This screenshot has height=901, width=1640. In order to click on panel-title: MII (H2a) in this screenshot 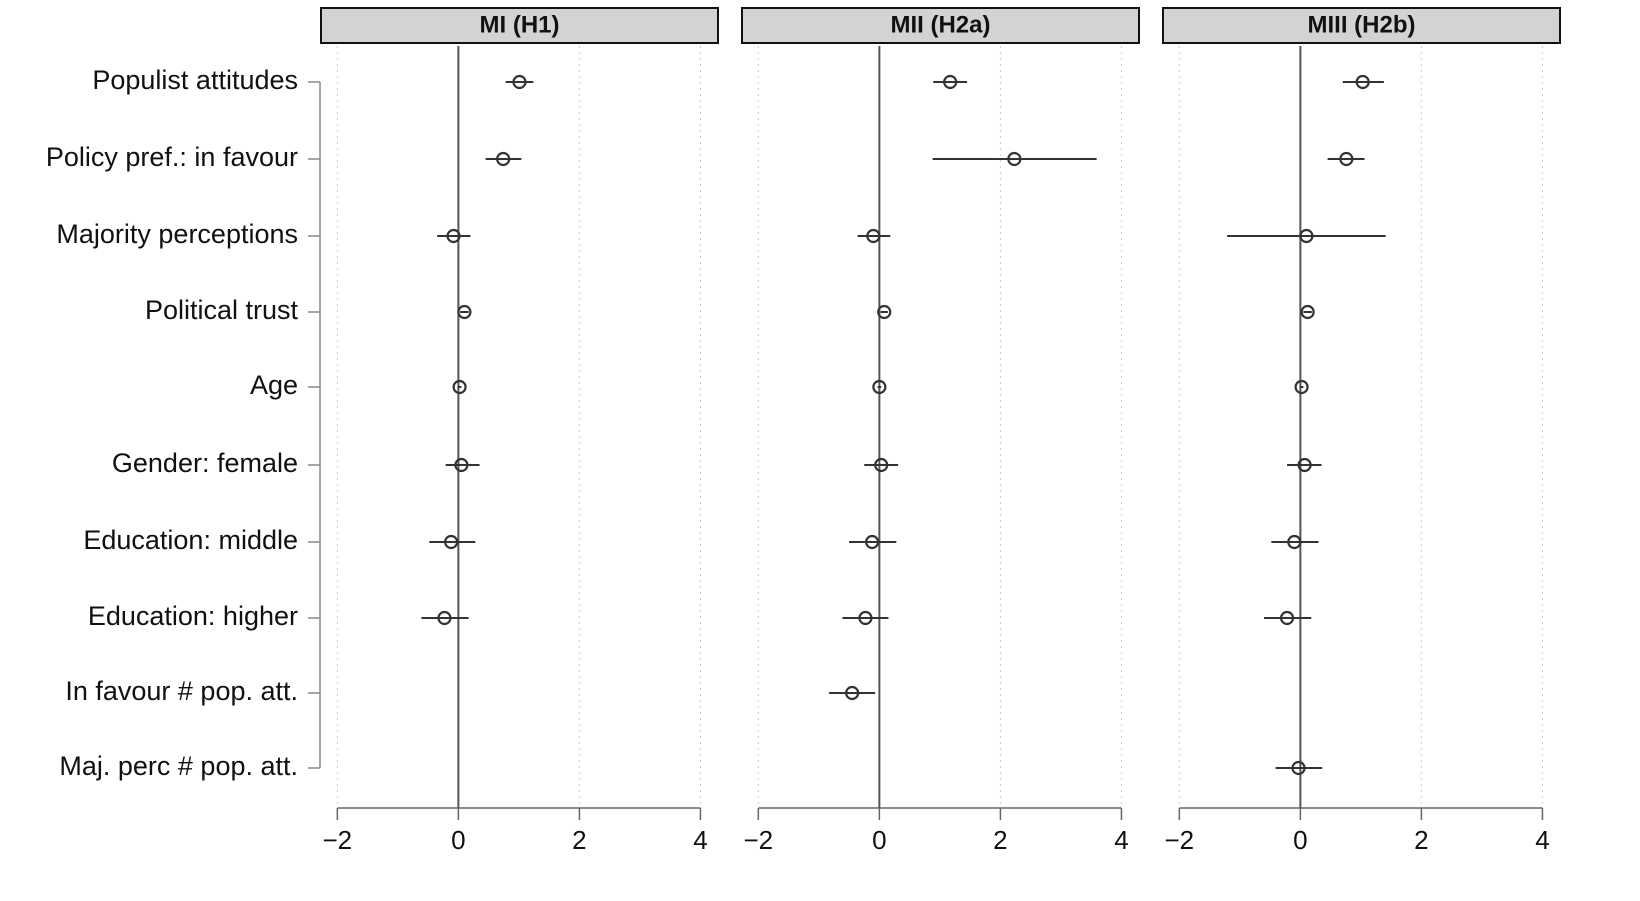, I will do `click(940, 24)`.